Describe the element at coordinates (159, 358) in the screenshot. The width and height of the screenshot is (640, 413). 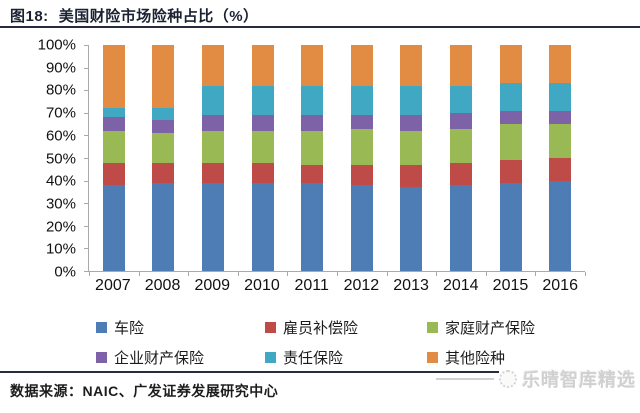
I see `legend-label: 企业财产保险` at that location.